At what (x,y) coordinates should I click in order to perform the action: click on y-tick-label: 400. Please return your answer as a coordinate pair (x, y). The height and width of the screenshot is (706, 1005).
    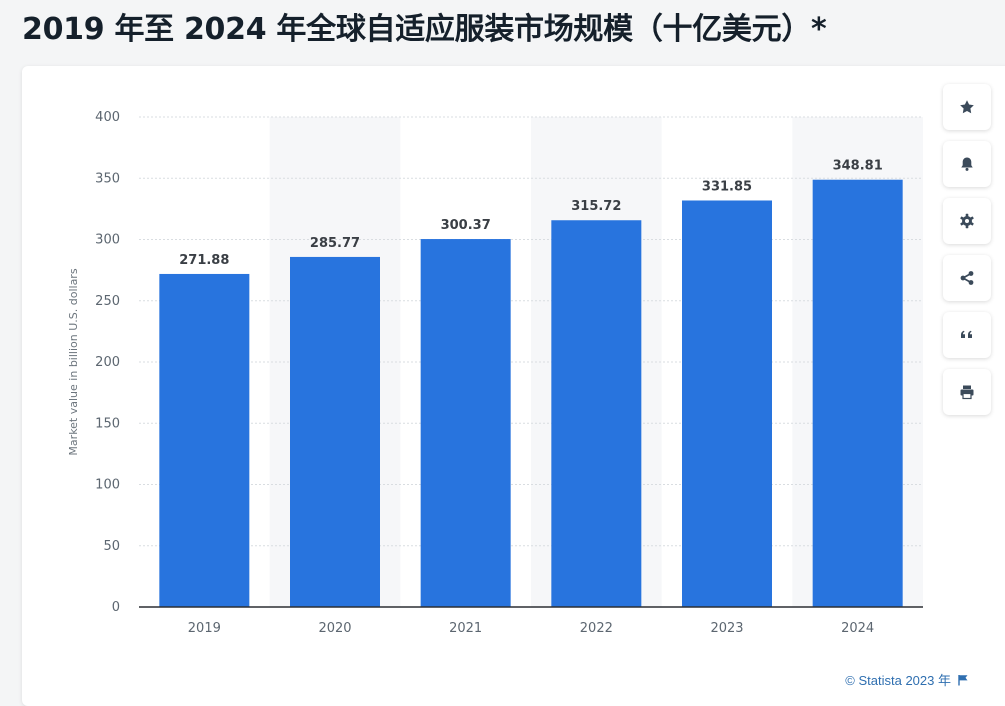
    Looking at the image, I should click on (107, 117).